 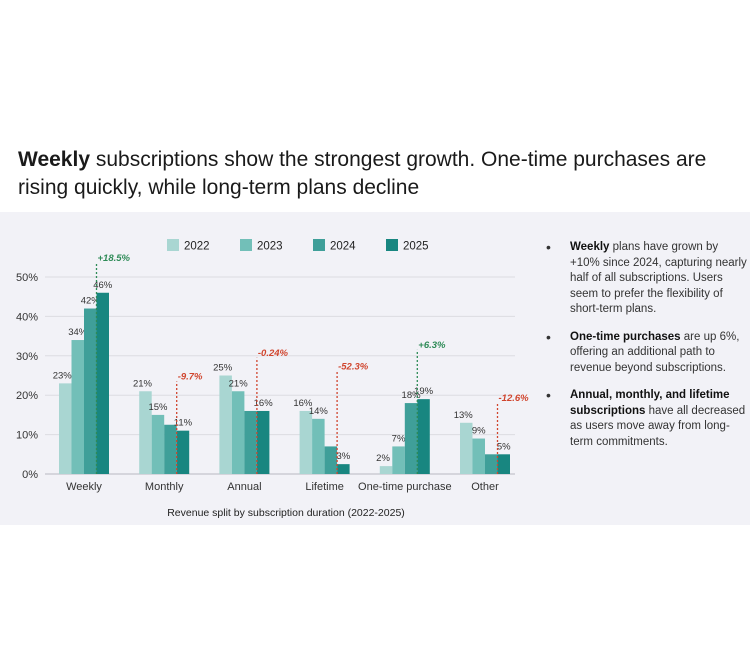 I want to click on change-label: +6.3%, so click(x=432, y=345).